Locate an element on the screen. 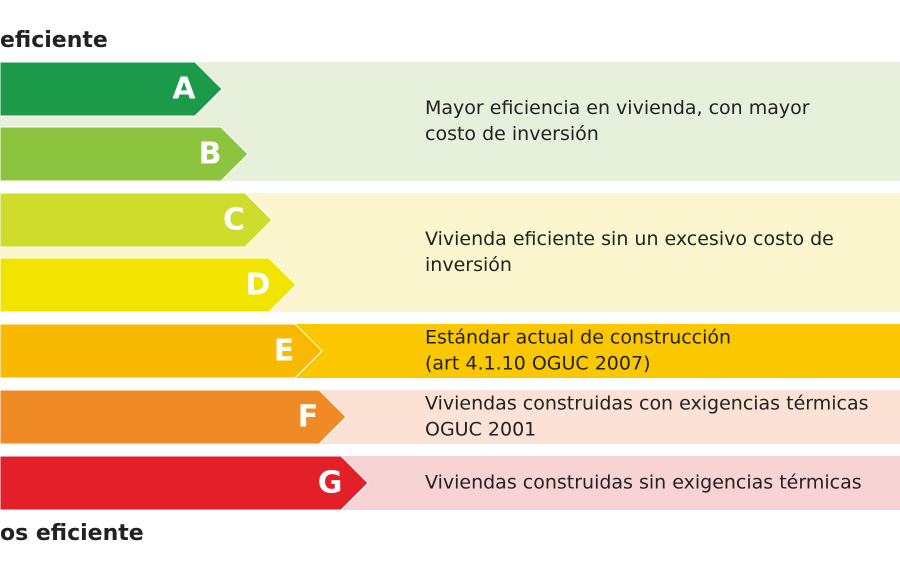  description-text: inversión is located at coordinates (468, 265).